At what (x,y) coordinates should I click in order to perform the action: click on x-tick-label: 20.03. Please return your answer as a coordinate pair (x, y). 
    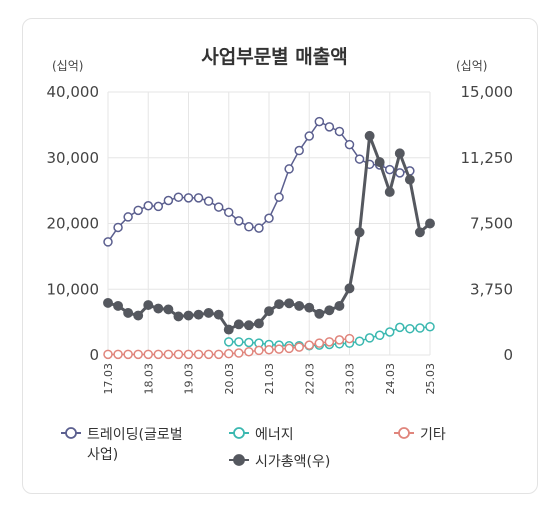
    Looking at the image, I should click on (229, 379).